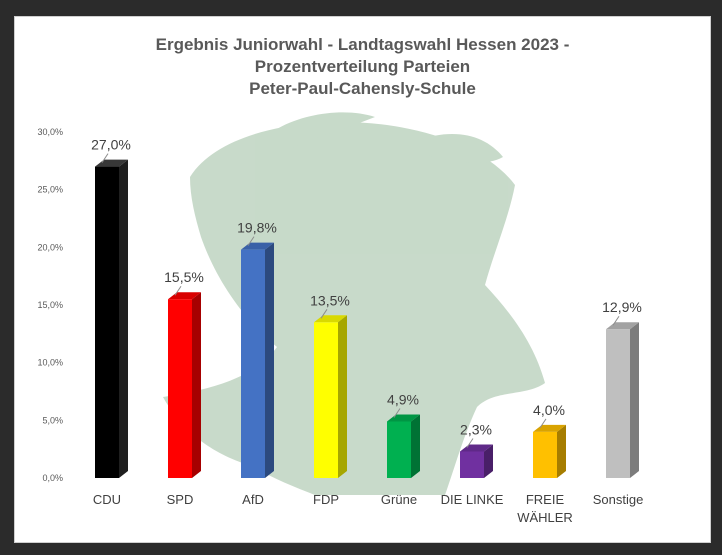  Describe the element at coordinates (403, 399) in the screenshot. I see `data-label: 4,9%` at that location.